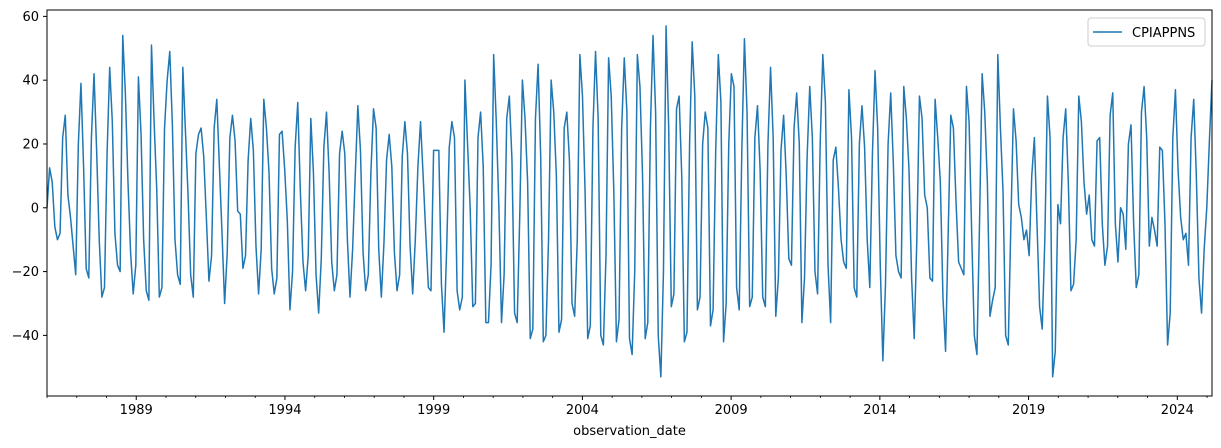 The width and height of the screenshot is (1221, 448). I want to click on y-axis: 60 40 20 0 −20 −40, so click(29, 177).